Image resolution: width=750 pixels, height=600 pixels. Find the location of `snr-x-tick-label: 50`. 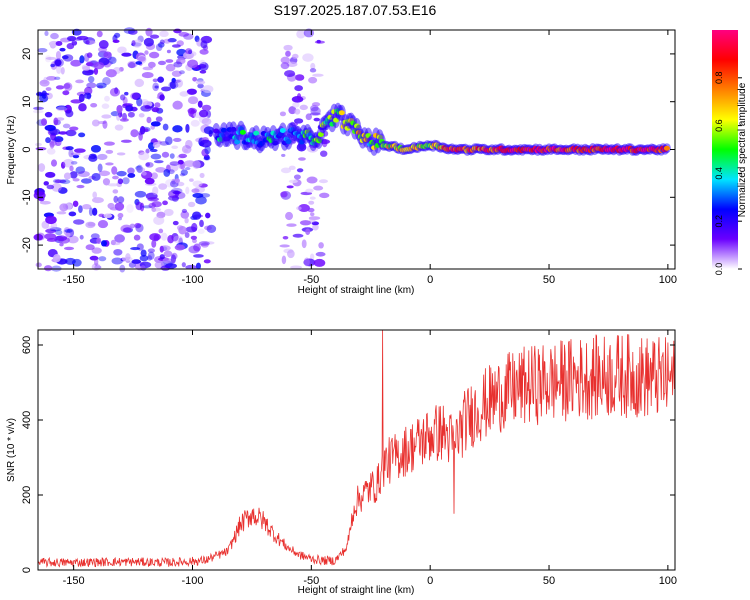

snr-x-tick-label: 50 is located at coordinates (549, 581).